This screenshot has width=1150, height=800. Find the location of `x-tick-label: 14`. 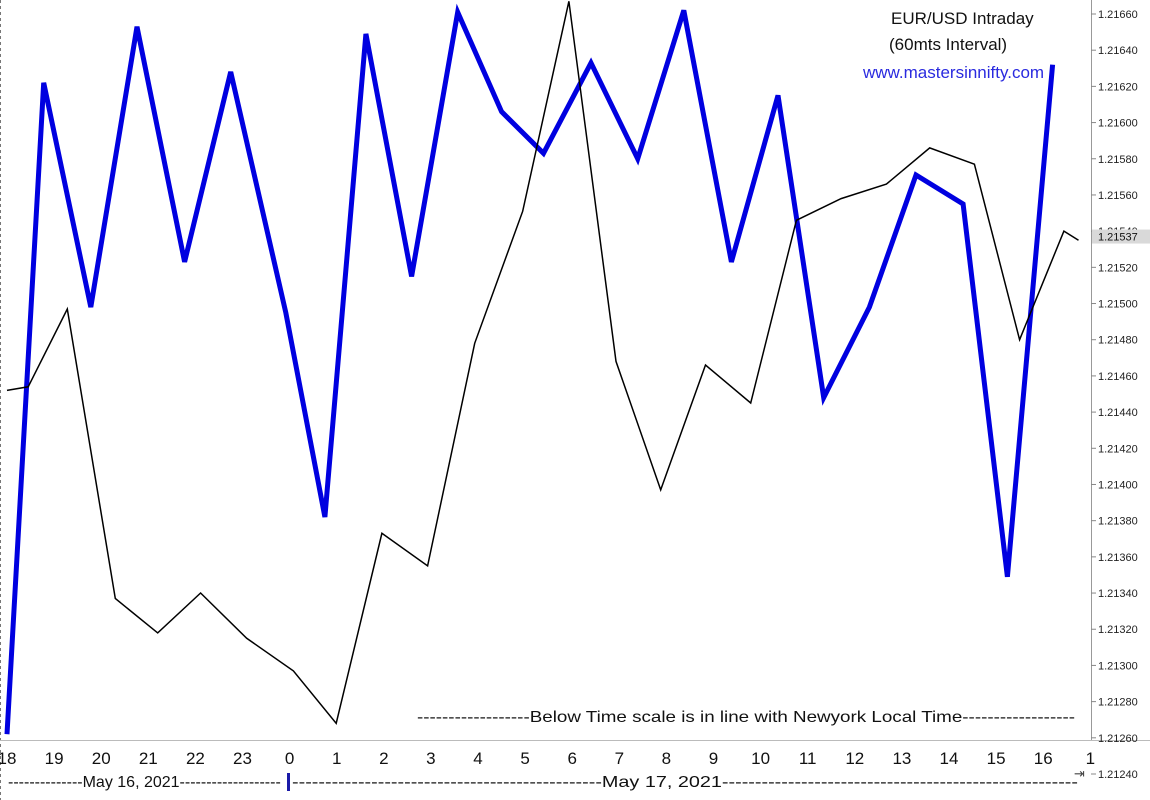

x-tick-label: 14 is located at coordinates (949, 758).